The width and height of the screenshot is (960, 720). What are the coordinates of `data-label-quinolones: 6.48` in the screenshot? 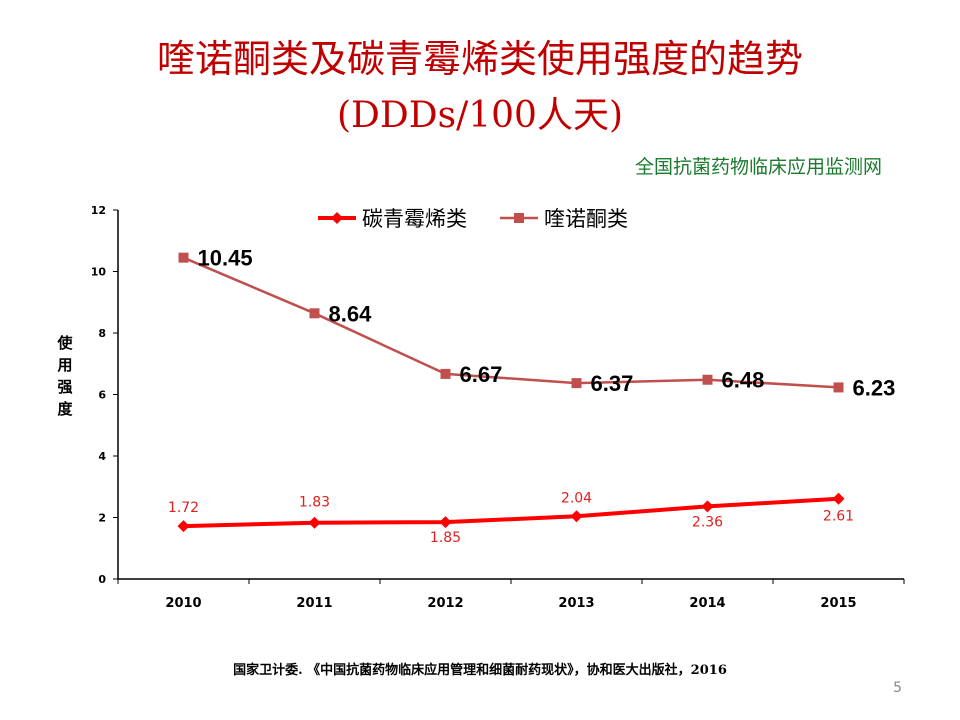 It's located at (743, 380).